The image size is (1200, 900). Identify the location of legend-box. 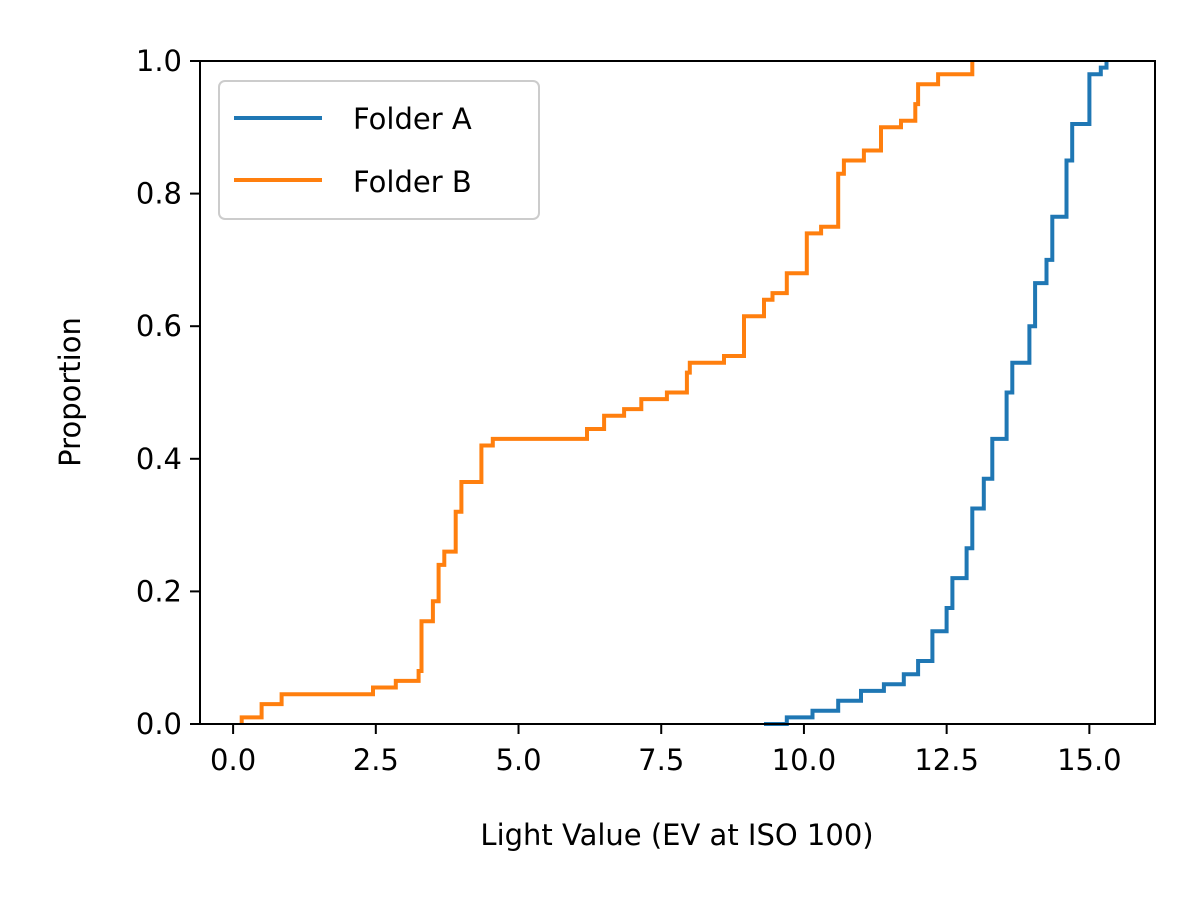
(379, 150).